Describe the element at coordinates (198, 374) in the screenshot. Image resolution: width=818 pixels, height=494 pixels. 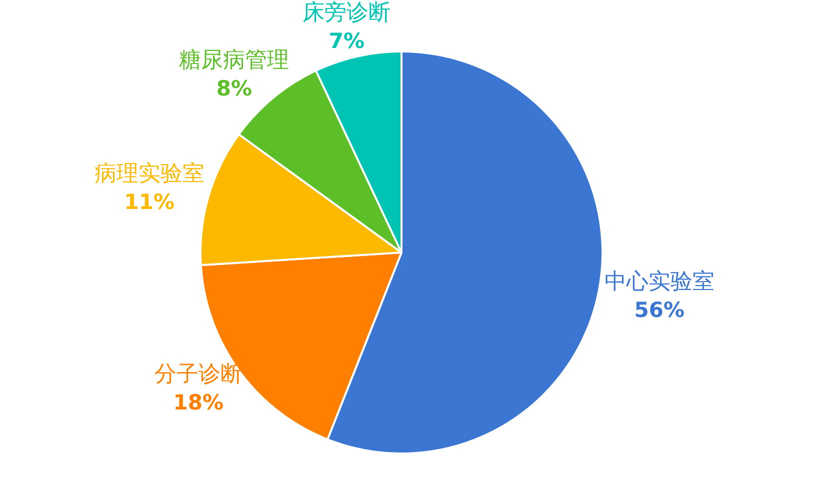
I see `slice-label: 分子诊断` at that location.